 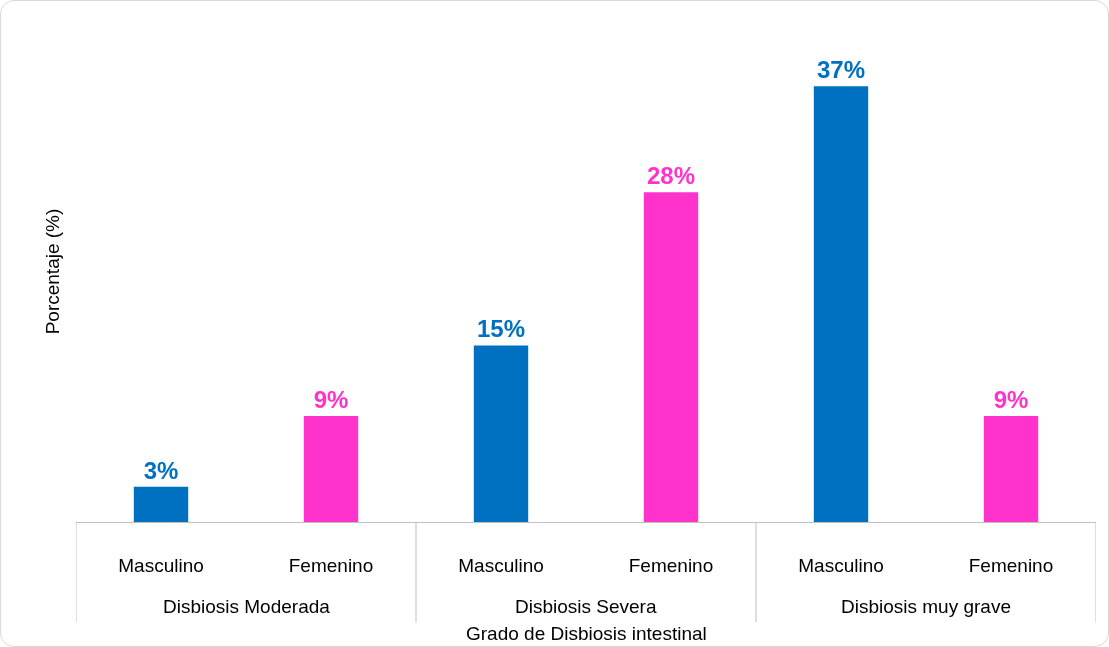 I want to click on data-label: 28%, so click(x=671, y=176).